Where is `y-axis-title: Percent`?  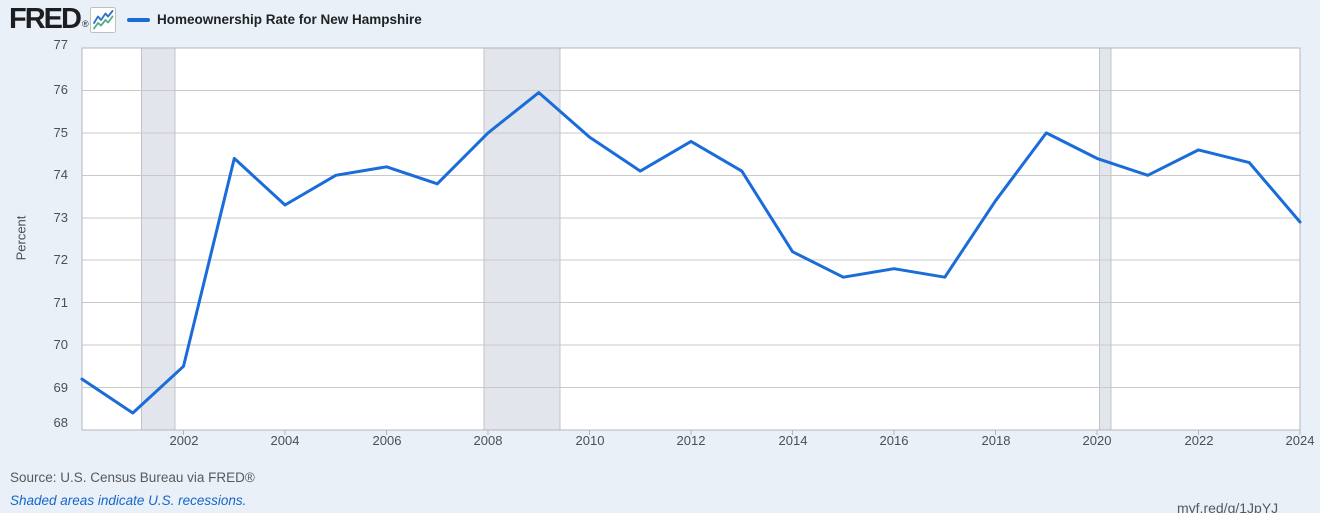
y-axis-title: Percent is located at coordinates (21, 238).